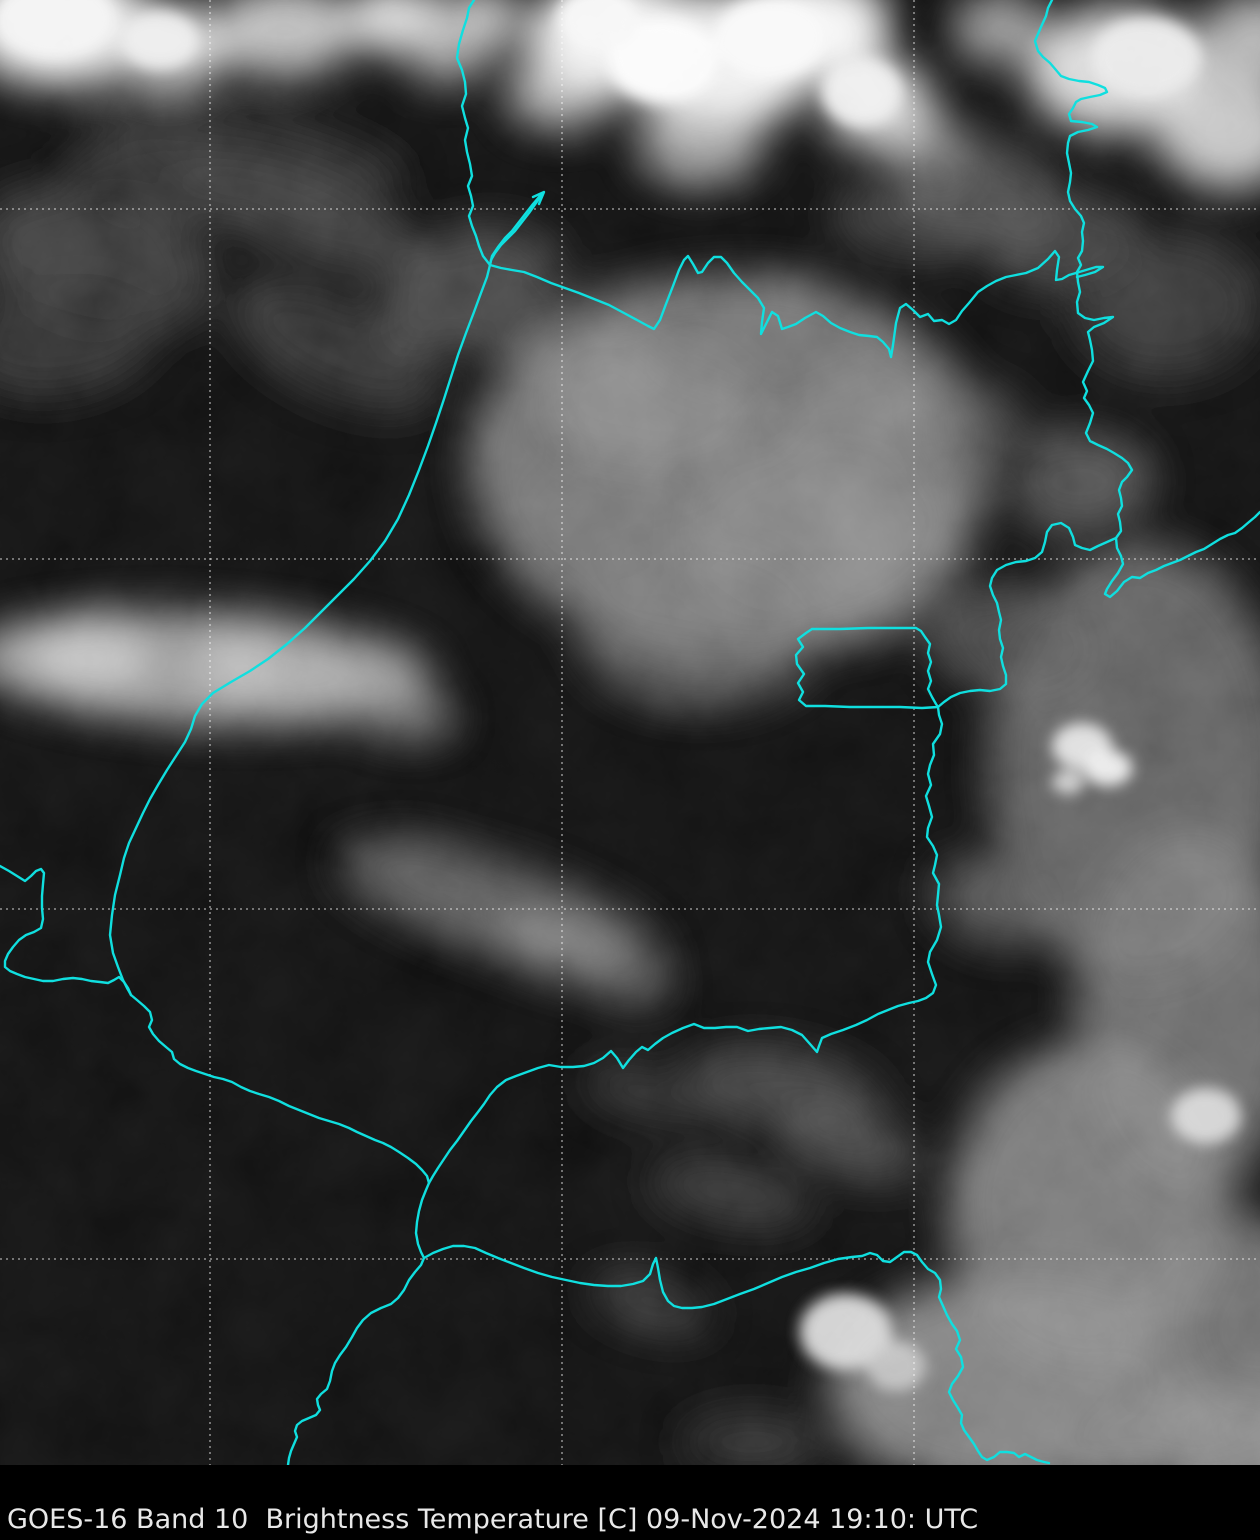  Describe the element at coordinates (538, 198) in the screenshot. I see `boundary-spike-barb` at that location.